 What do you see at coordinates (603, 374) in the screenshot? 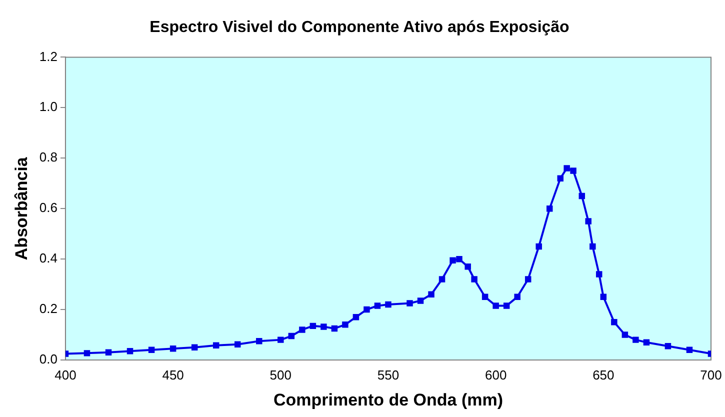
I see `x-tick-label: 650` at bounding box center [603, 374].